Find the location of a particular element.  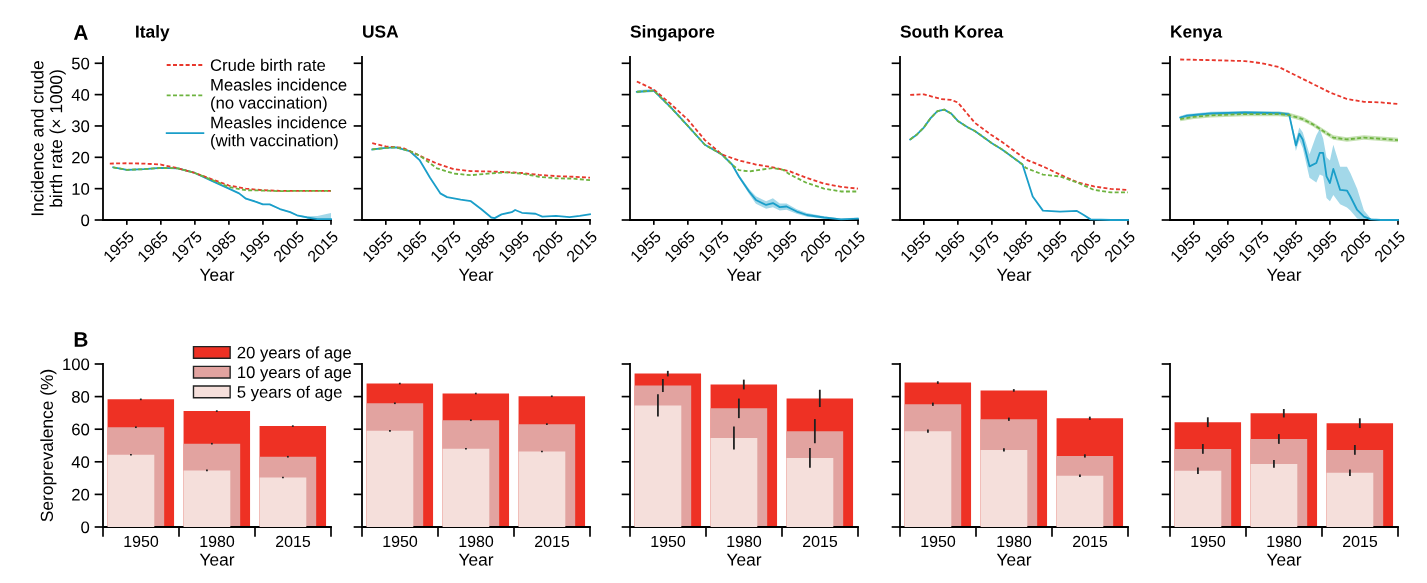

chart-title: USA is located at coordinates (381, 31).